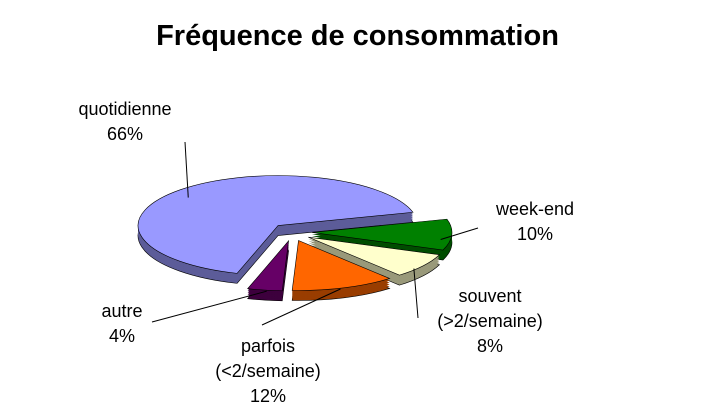 The image size is (715, 412). Describe the element at coordinates (535, 234) in the screenshot. I see `value-label: 10%` at that location.